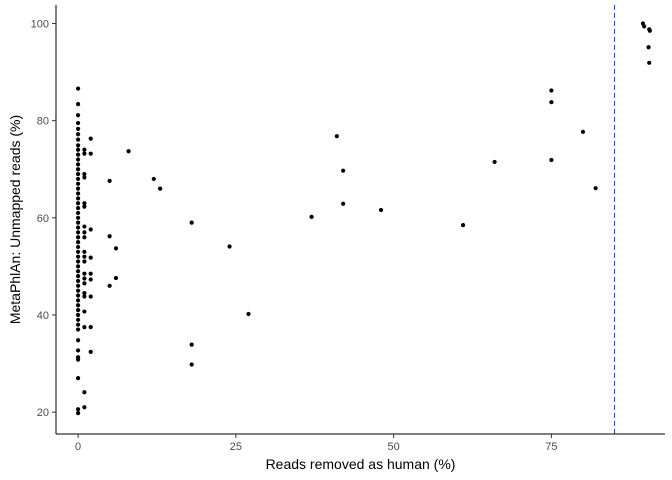 The image size is (672, 480). I want to click on y-tick-label: 80, so click(43, 122).